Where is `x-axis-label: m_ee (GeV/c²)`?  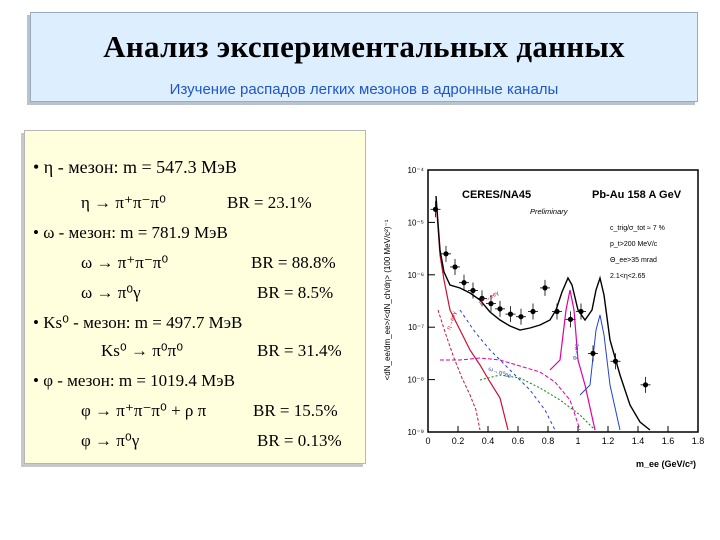 x-axis-label: m_ee (GeV/c²) is located at coordinates (666, 464).